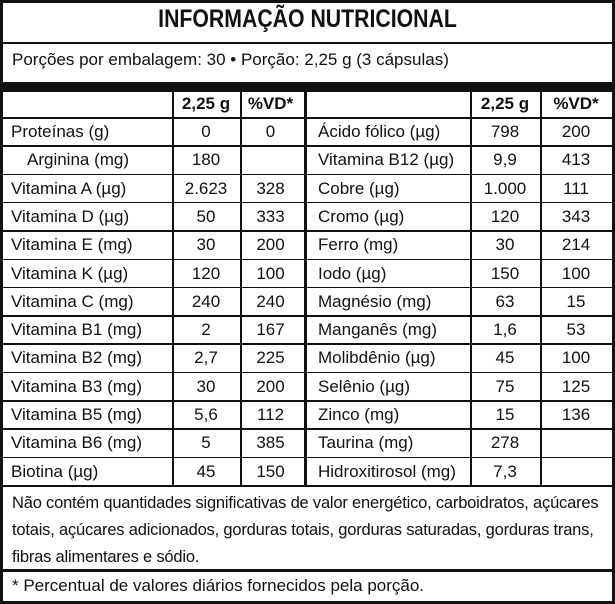  Describe the element at coordinates (270, 216) in the screenshot. I see `cell-value: 333` at that location.